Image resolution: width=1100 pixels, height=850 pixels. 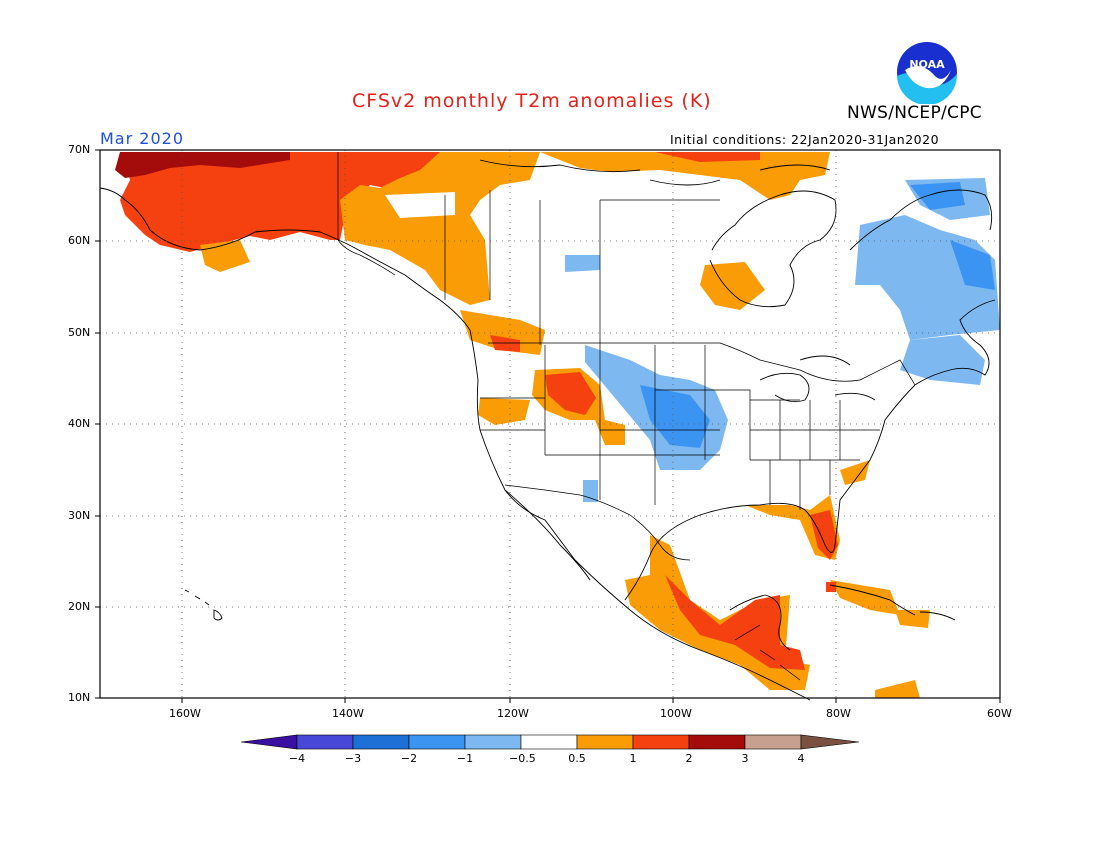 I want to click on colorbar-label: 2, so click(x=689, y=758).